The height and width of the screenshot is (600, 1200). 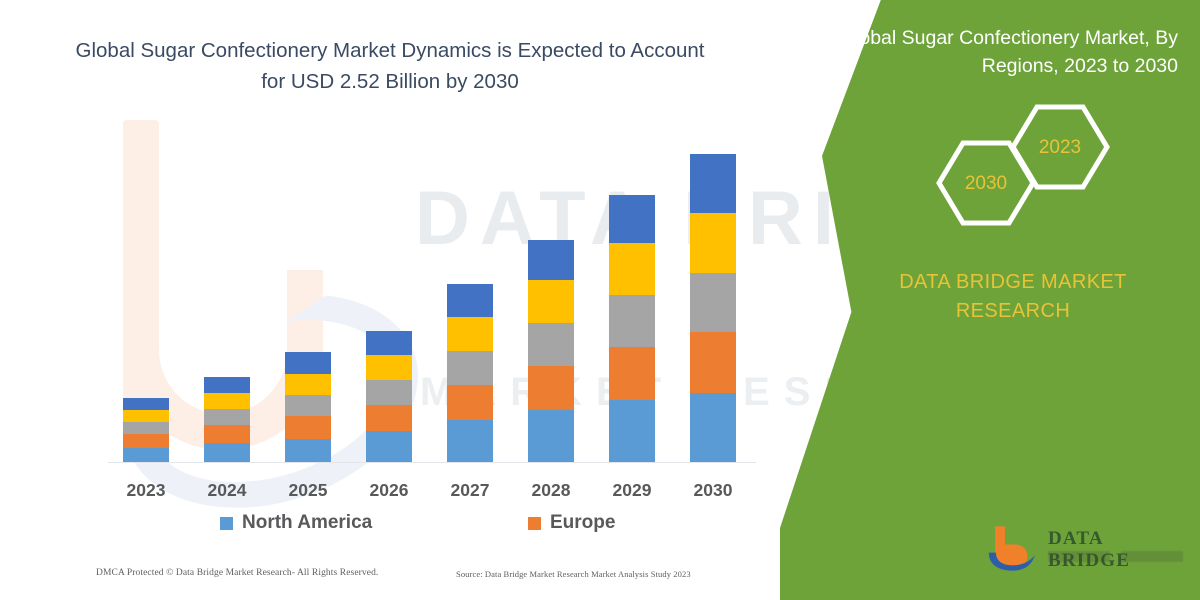 I want to click on x-axis-label-2029: 2029, so click(x=632, y=490).